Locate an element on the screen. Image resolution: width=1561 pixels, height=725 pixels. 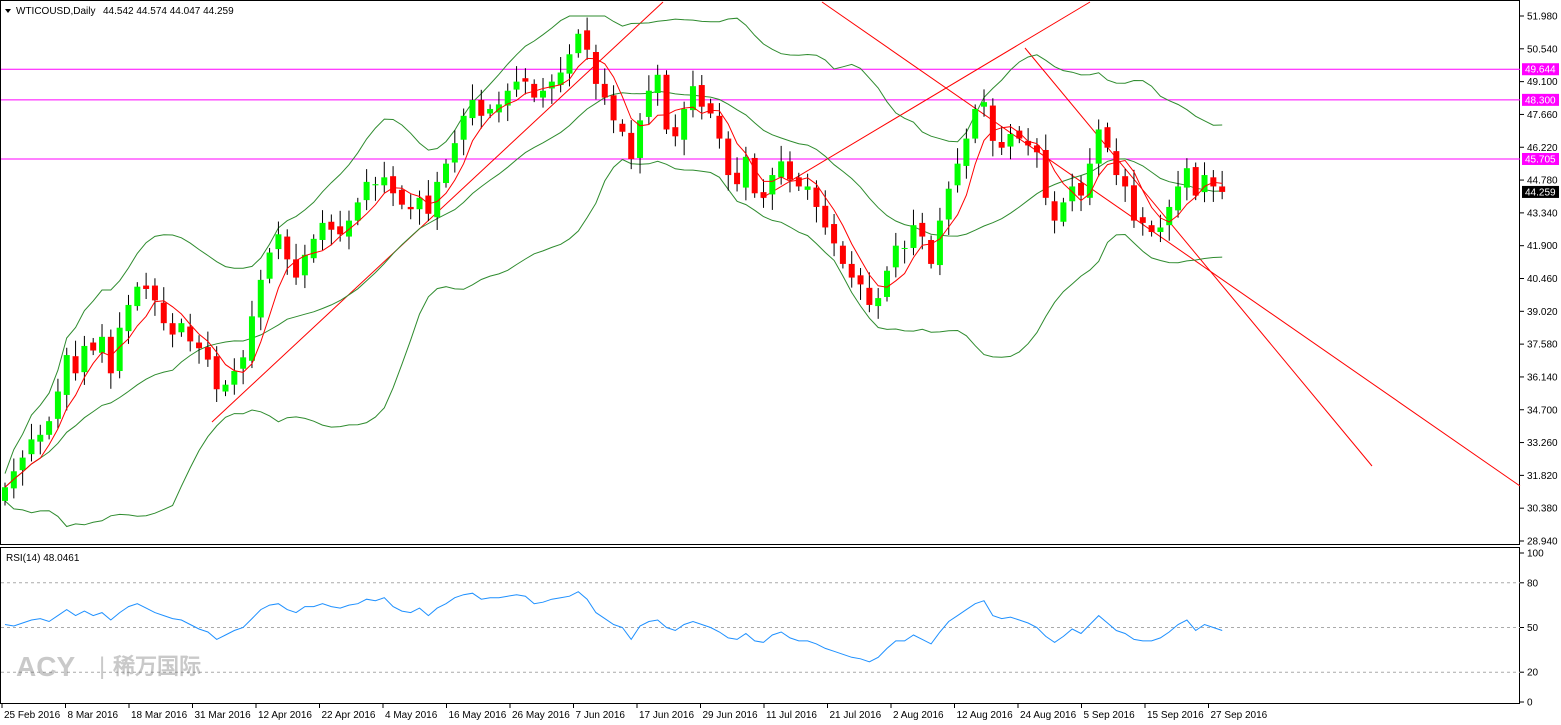
acy-watermark-logo: ACY | 稀万国际 is located at coordinates (108, 666).